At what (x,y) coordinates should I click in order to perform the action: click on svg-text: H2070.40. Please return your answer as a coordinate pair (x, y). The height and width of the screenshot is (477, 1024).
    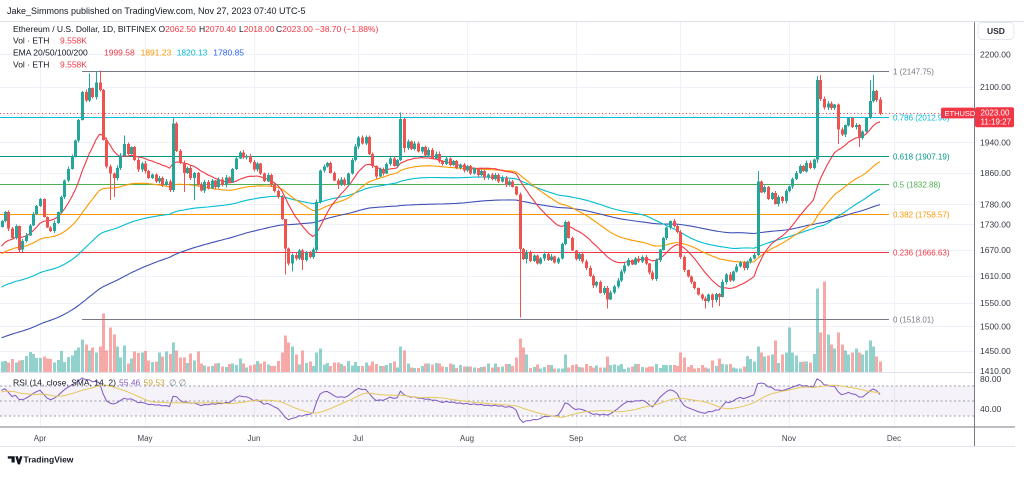
    Looking at the image, I should click on (217, 29).